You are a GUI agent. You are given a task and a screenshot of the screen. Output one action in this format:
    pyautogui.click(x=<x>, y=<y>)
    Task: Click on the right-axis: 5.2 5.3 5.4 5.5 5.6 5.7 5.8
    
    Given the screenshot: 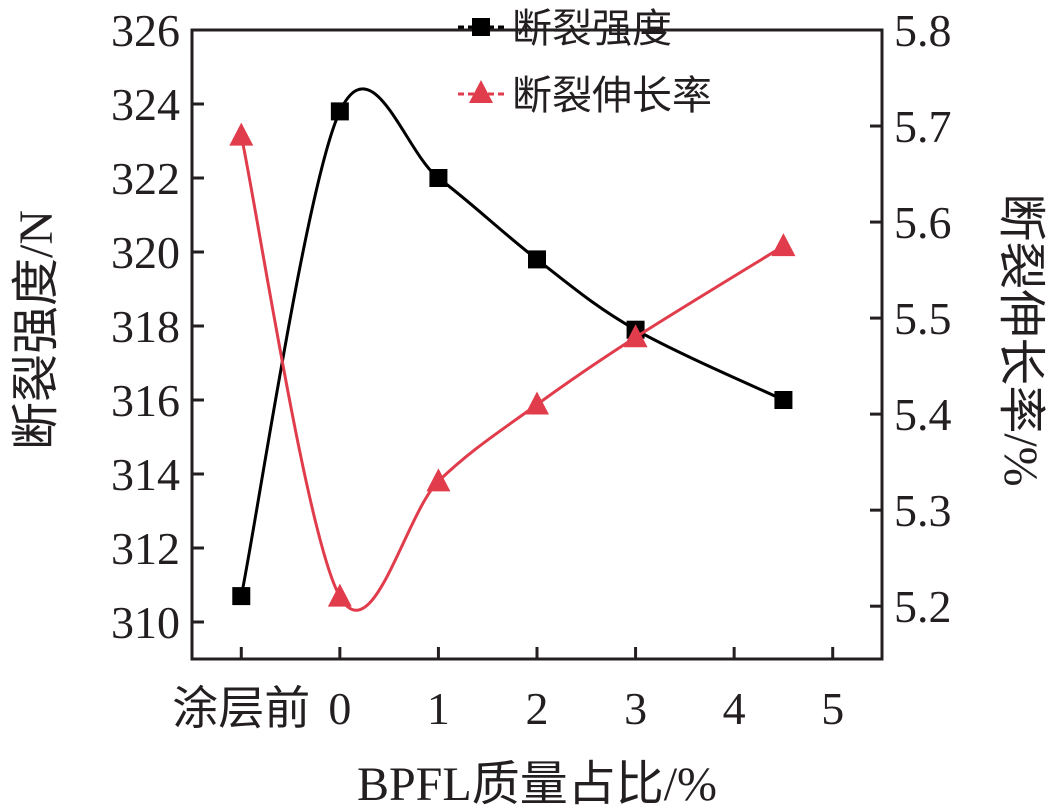 What is the action you would take?
    pyautogui.click(x=911, y=318)
    